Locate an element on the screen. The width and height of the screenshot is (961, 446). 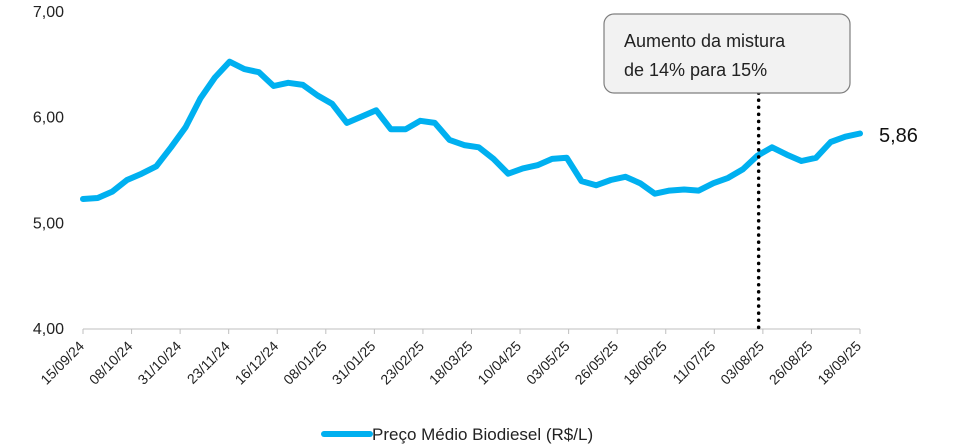
annotation-box is located at coordinates (727, 53).